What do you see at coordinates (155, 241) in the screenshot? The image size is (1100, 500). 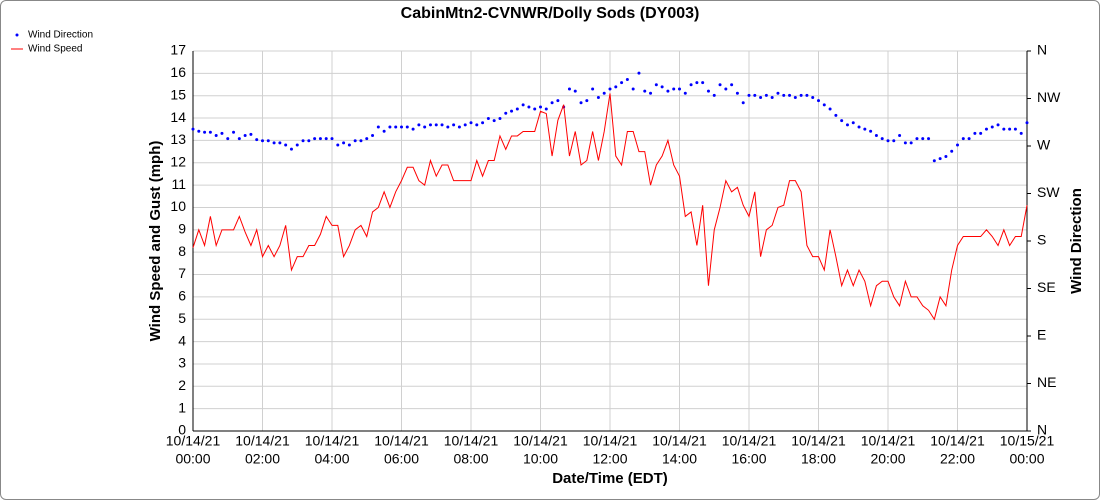 I see `y-axis-title: Wind Speed and Gust (mph)` at bounding box center [155, 241].